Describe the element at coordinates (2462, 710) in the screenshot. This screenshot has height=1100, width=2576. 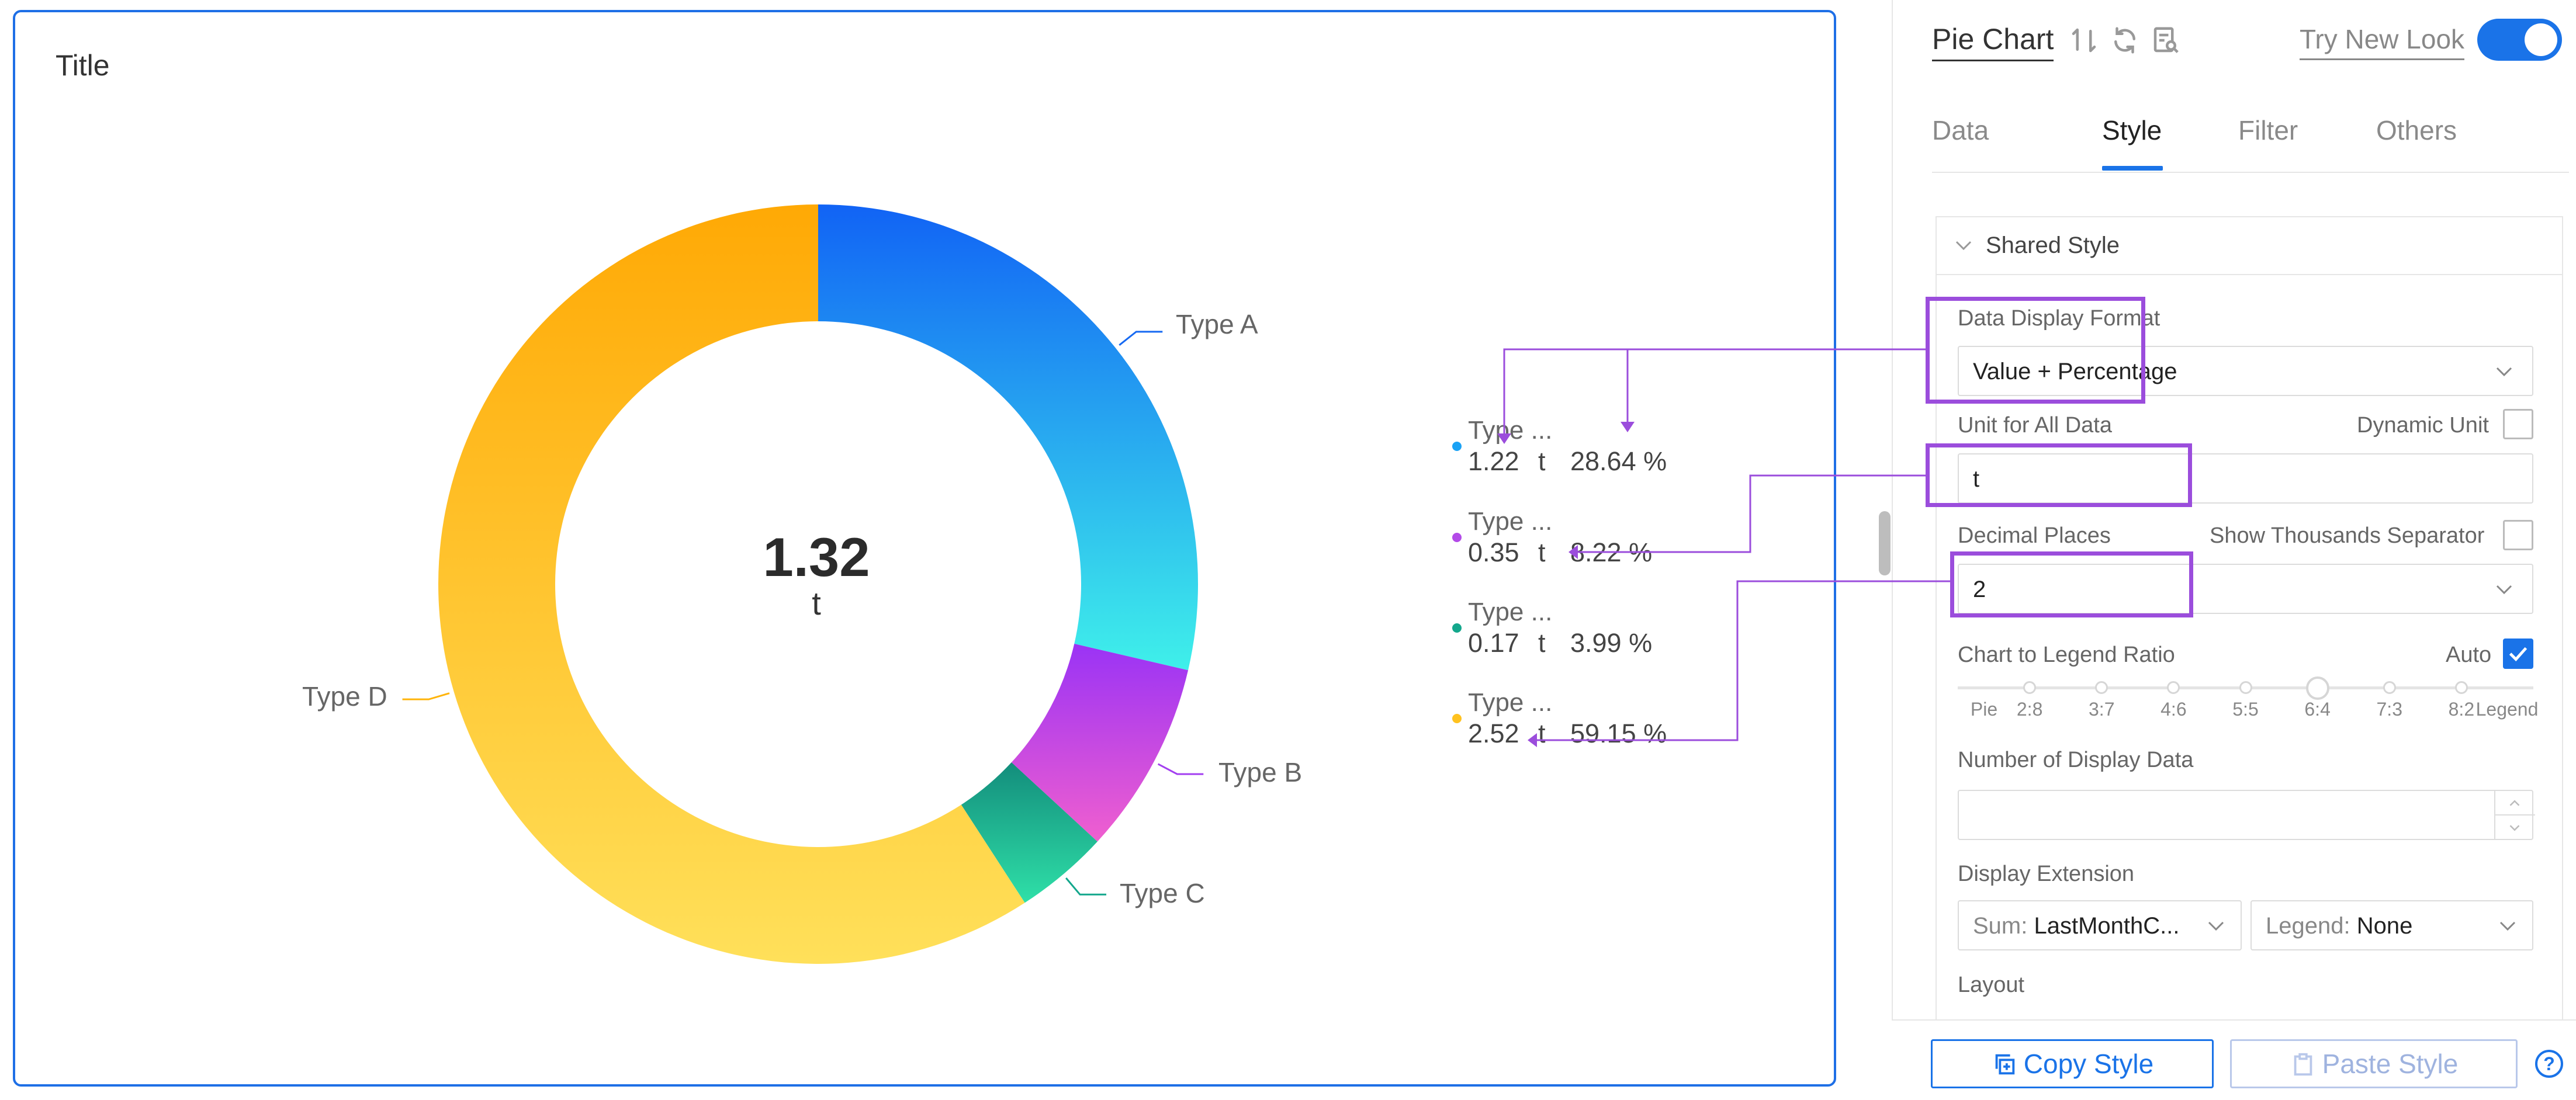
I see `ratio-stop-label: 8:2` at that location.